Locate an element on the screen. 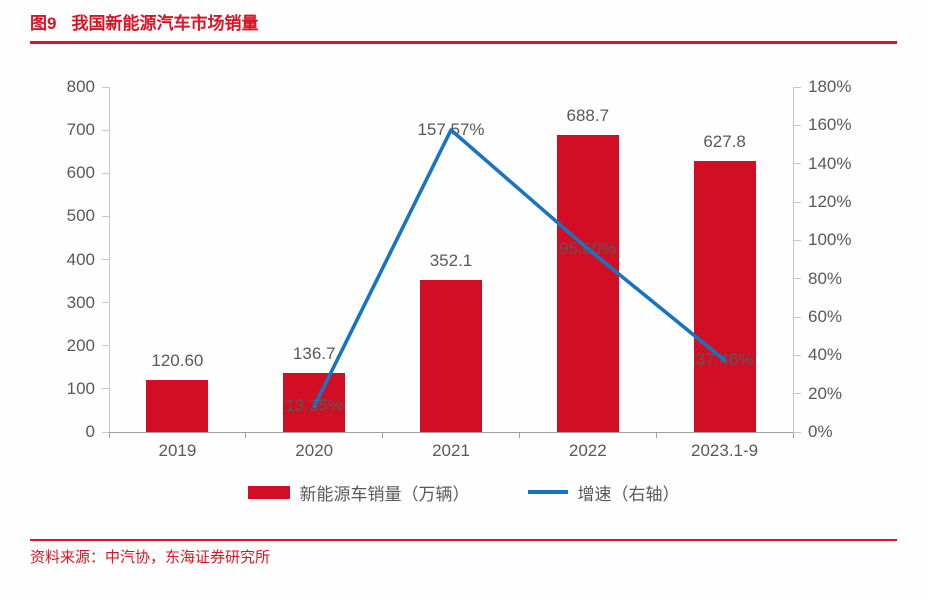 This screenshot has height=600, width=927. x-axis-label: 2019 is located at coordinates (177, 450).